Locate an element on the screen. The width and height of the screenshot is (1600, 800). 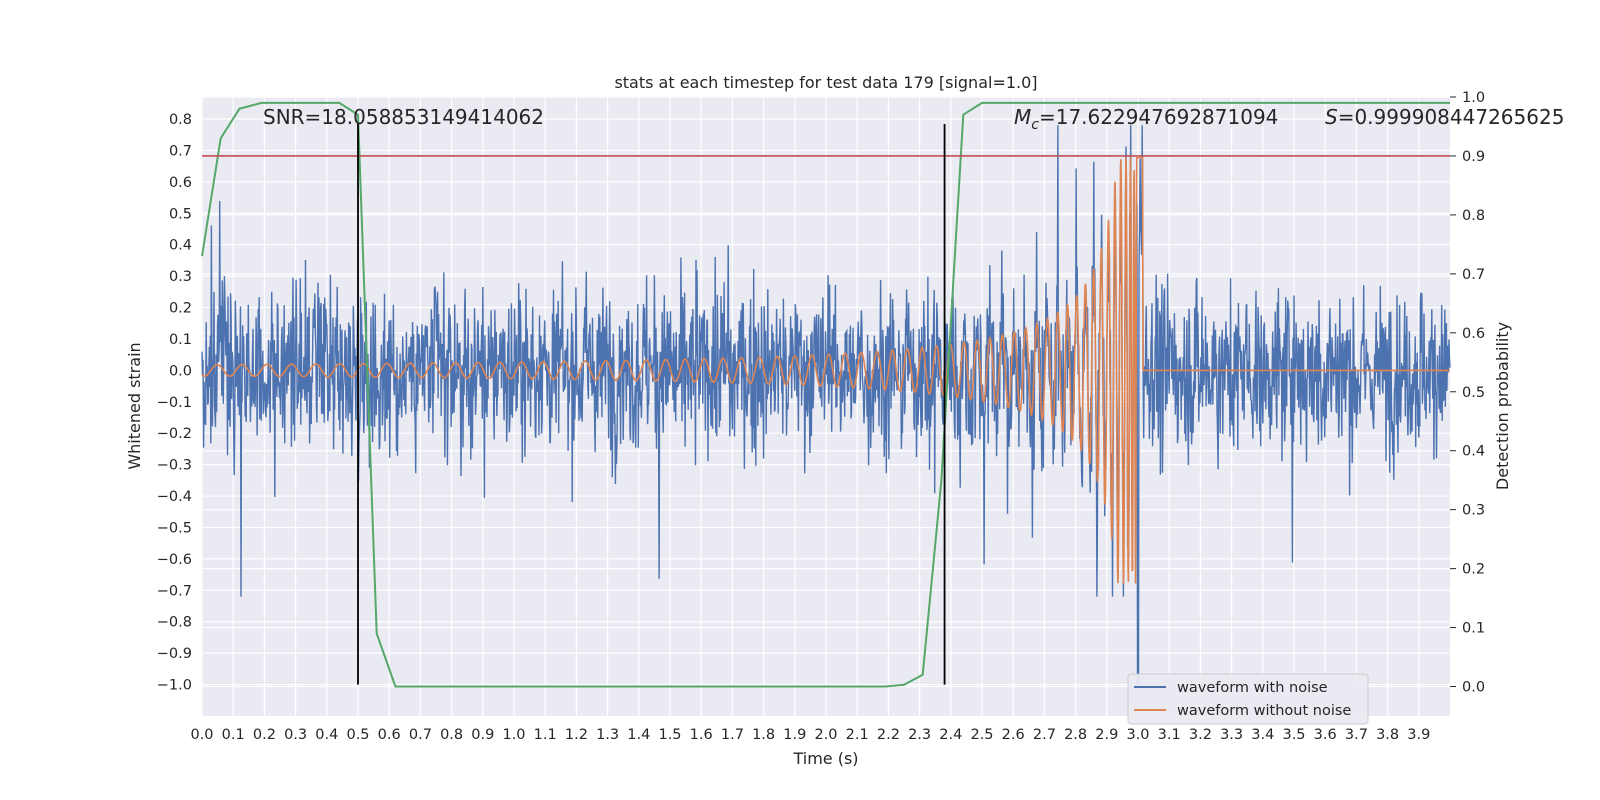
x-tick-label: 3.0 is located at coordinates (1137, 735).